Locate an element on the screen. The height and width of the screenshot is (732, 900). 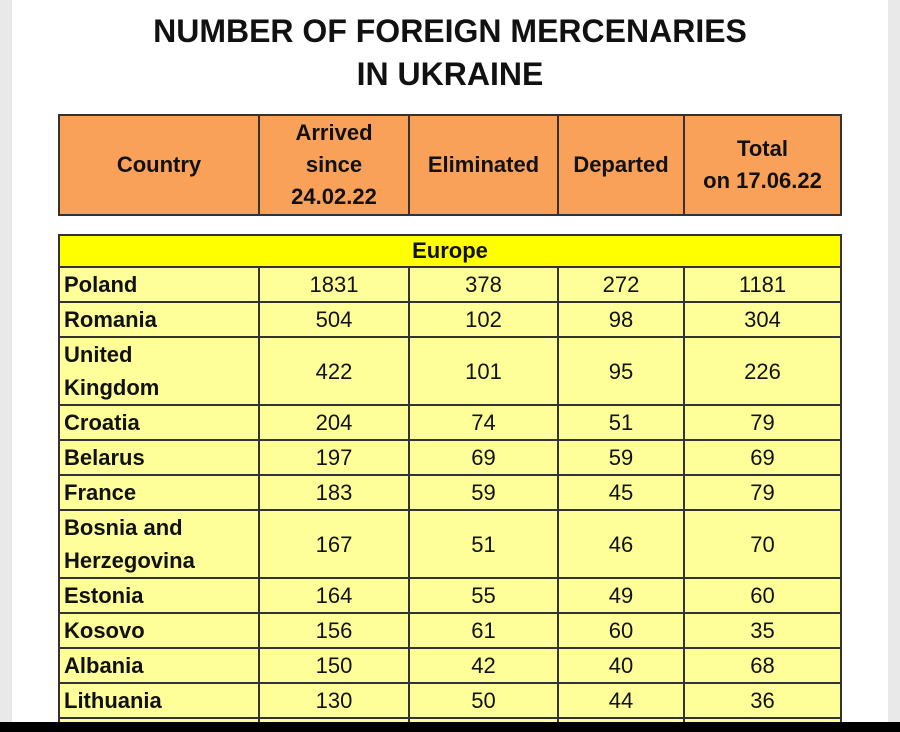
cell: 422 is located at coordinates (334, 371).